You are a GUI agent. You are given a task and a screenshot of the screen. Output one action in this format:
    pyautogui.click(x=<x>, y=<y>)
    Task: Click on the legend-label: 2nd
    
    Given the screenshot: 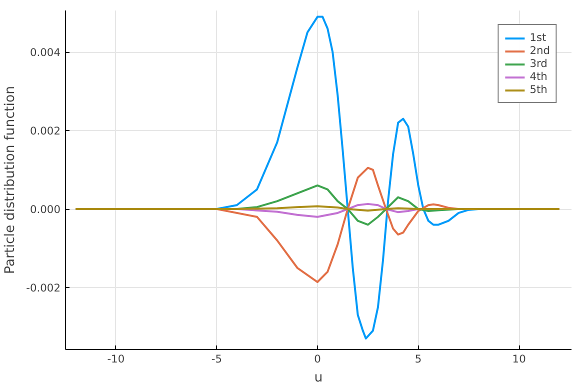 What is the action you would take?
    pyautogui.click(x=540, y=50)
    